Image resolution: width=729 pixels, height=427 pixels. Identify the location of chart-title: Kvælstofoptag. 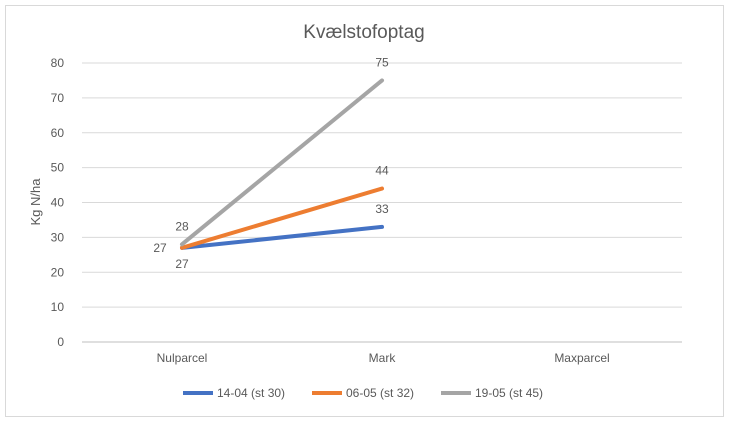
(363, 32).